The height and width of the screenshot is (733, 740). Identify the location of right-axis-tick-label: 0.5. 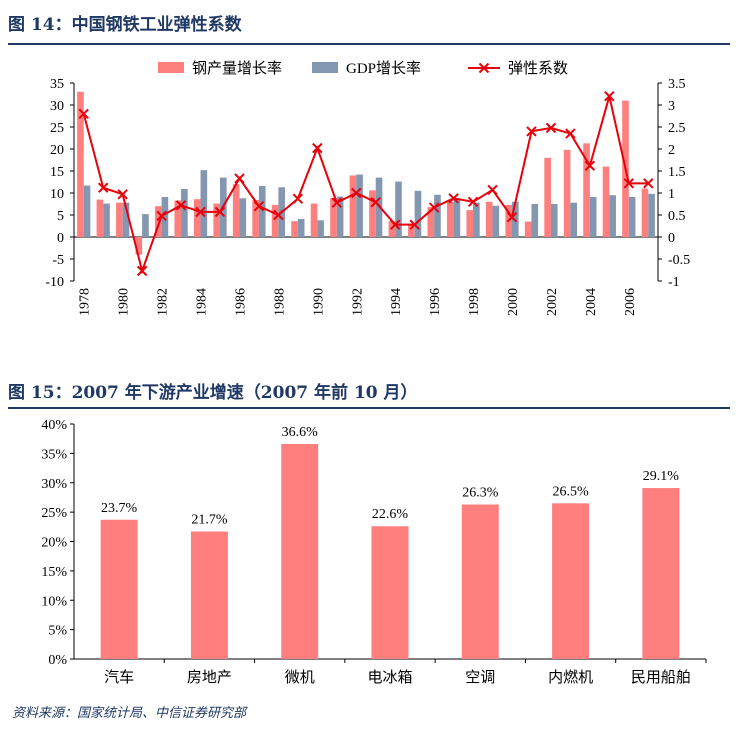
(677, 216).